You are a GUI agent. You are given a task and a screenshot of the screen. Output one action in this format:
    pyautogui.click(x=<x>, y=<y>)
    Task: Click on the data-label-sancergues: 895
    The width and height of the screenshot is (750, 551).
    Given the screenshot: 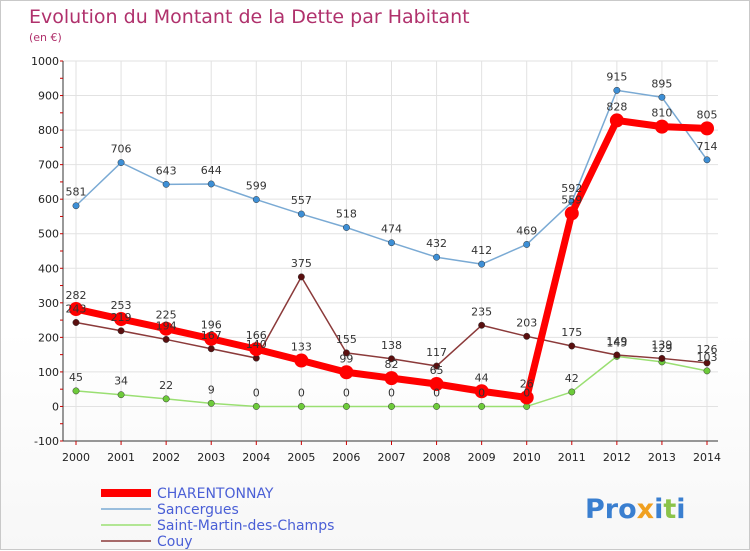 What is the action you would take?
    pyautogui.click(x=661, y=83)
    